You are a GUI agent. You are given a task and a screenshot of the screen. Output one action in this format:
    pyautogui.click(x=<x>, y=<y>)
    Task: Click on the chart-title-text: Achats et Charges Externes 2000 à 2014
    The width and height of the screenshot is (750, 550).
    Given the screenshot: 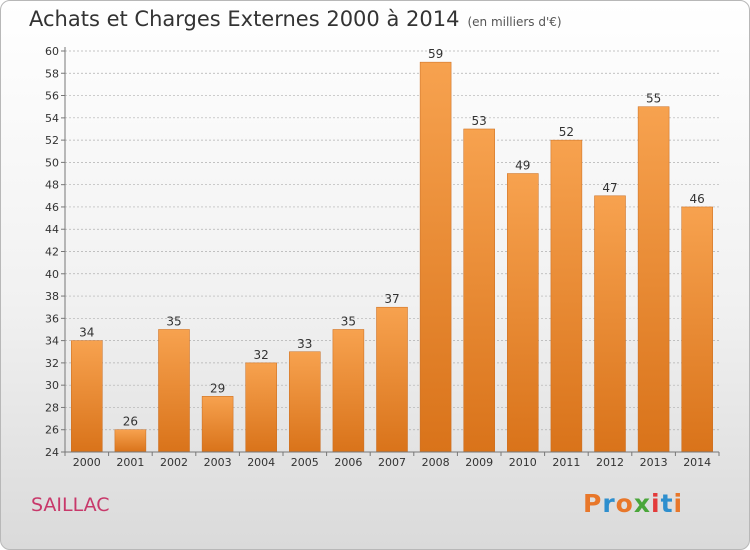 What is the action you would take?
    pyautogui.click(x=244, y=19)
    